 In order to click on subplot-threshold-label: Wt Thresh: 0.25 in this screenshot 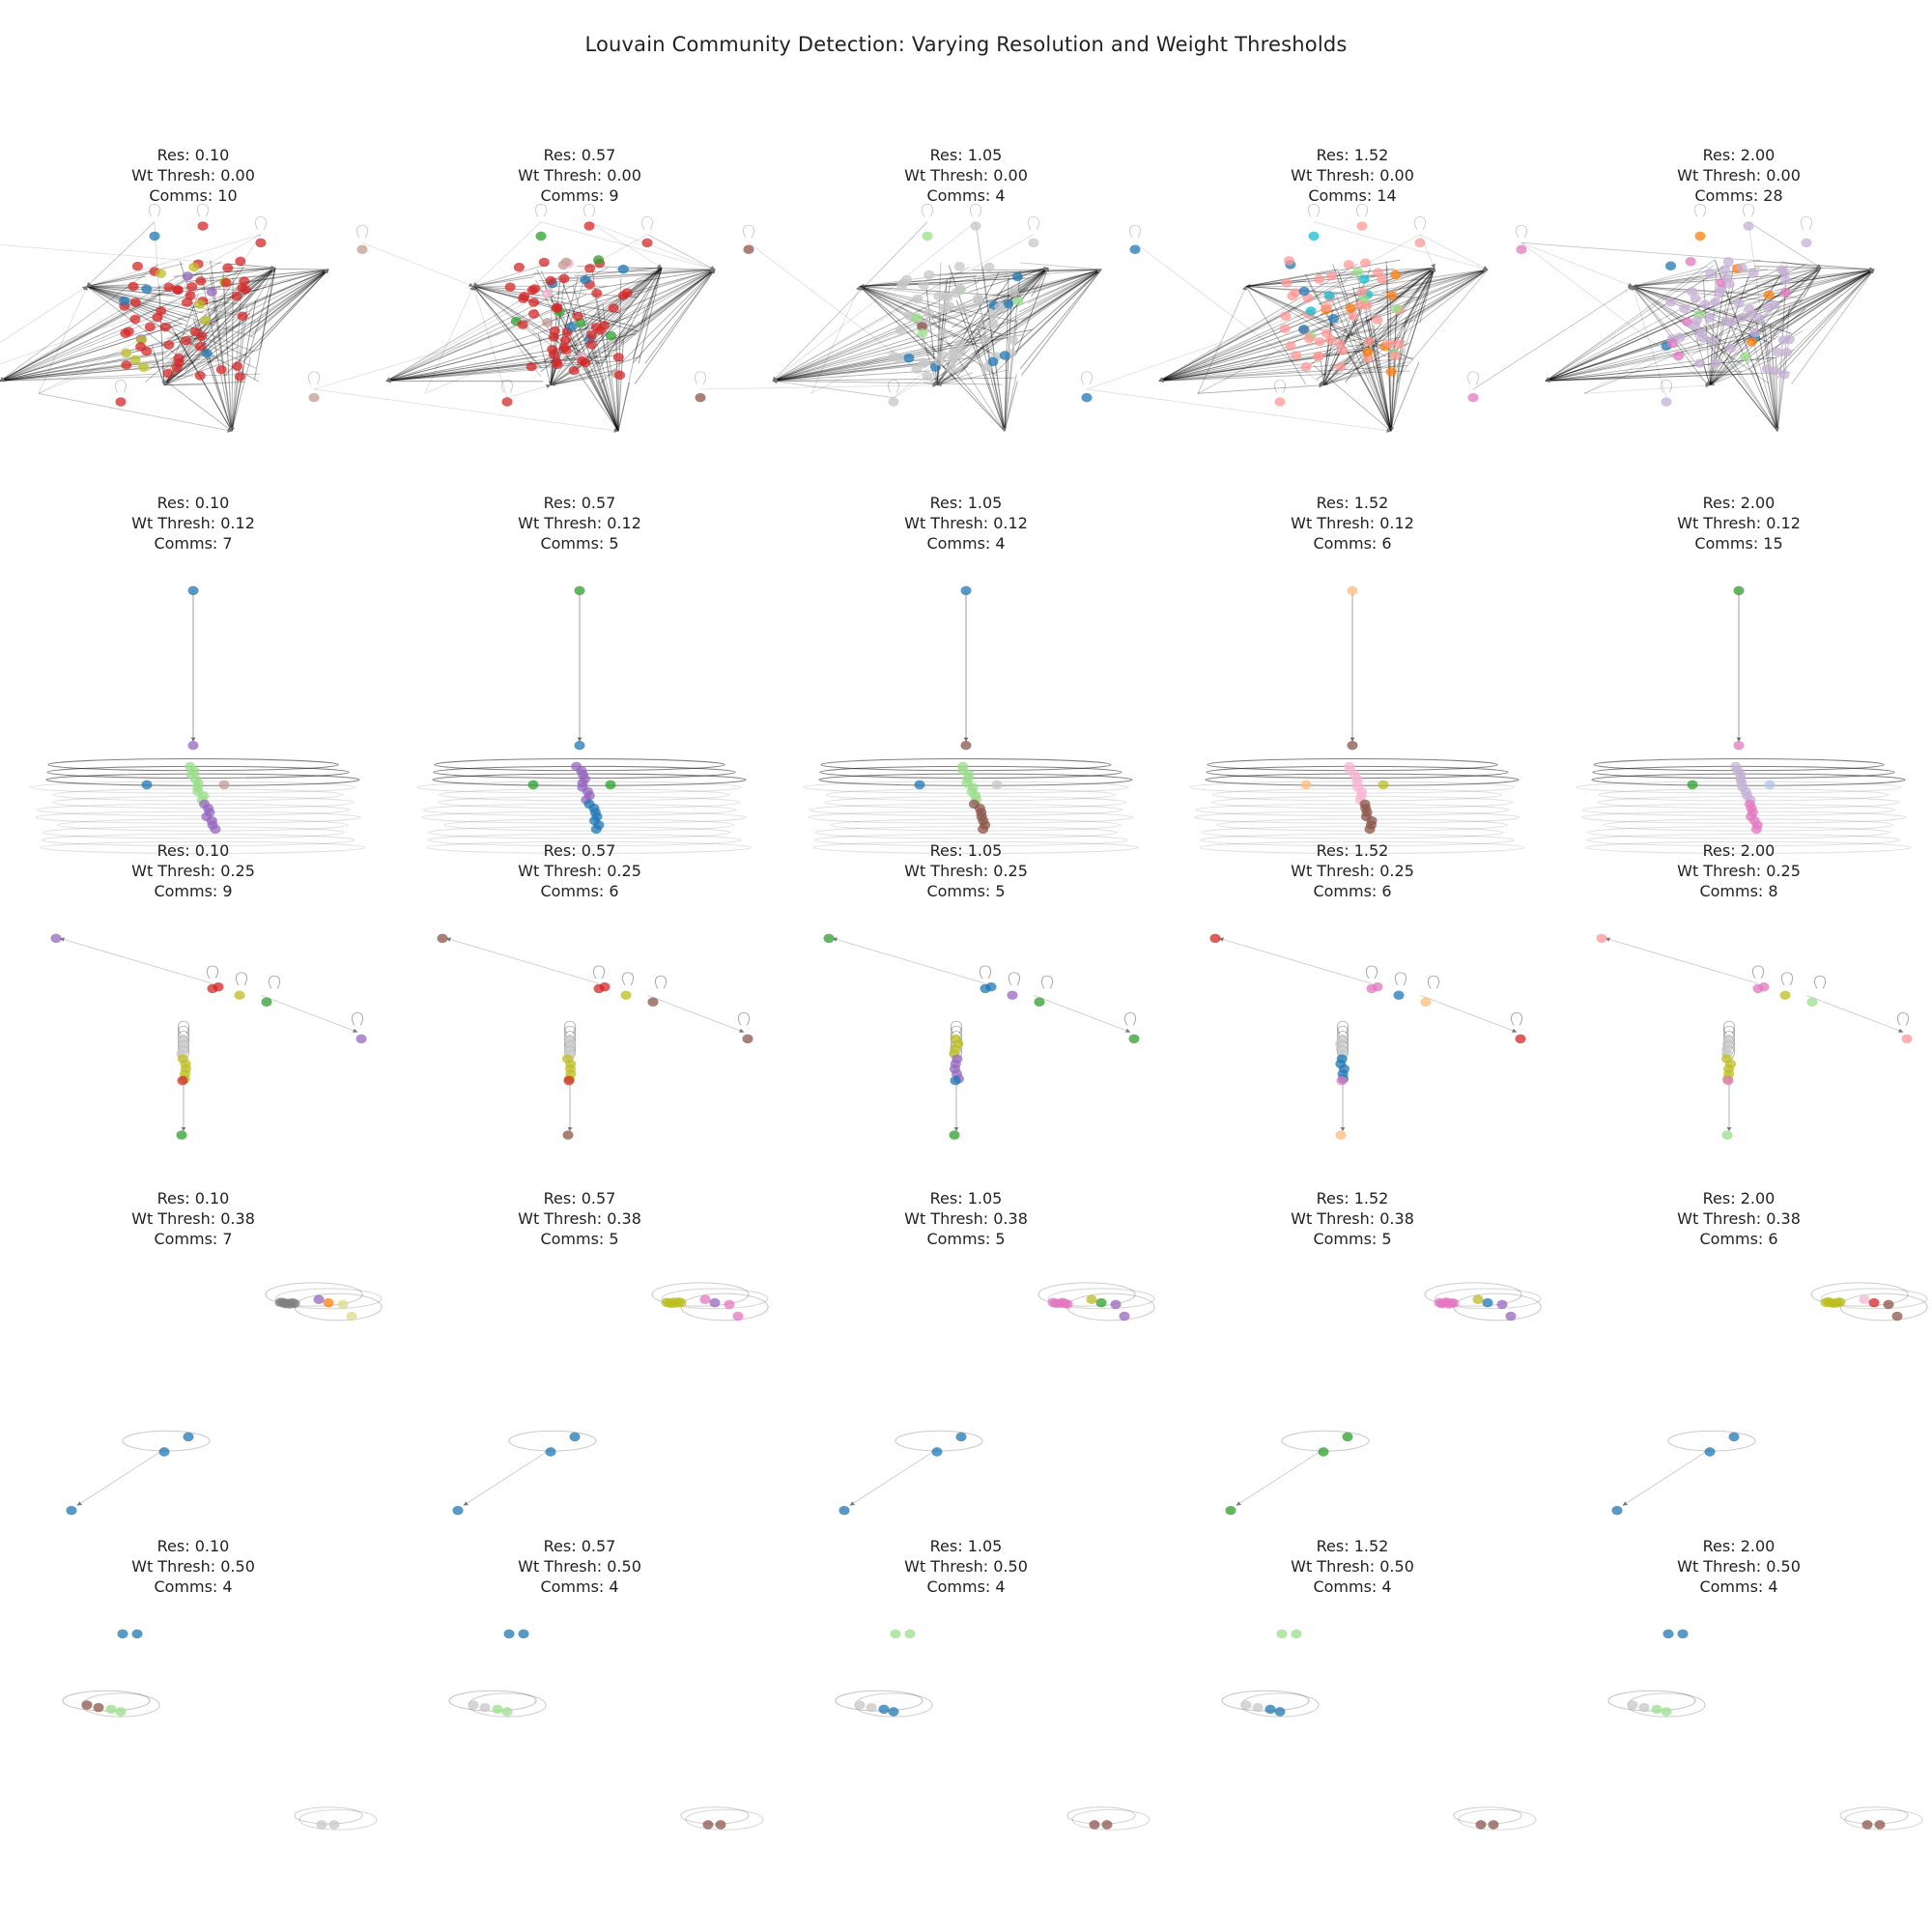, I will do `click(966, 871)`.